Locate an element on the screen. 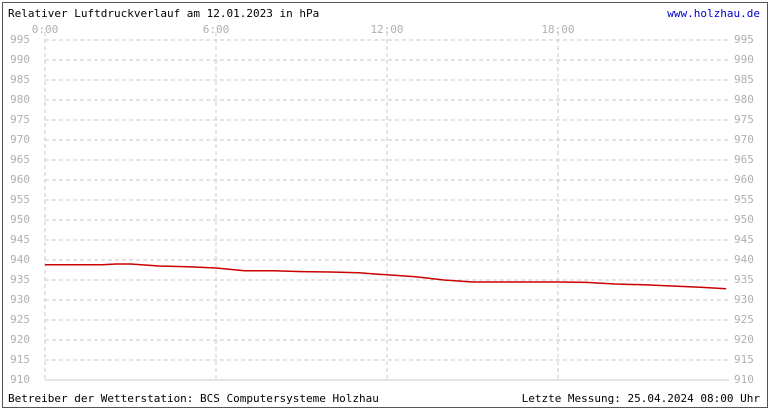 The image size is (770, 410). y-tick-label-right: 975 is located at coordinates (744, 119).